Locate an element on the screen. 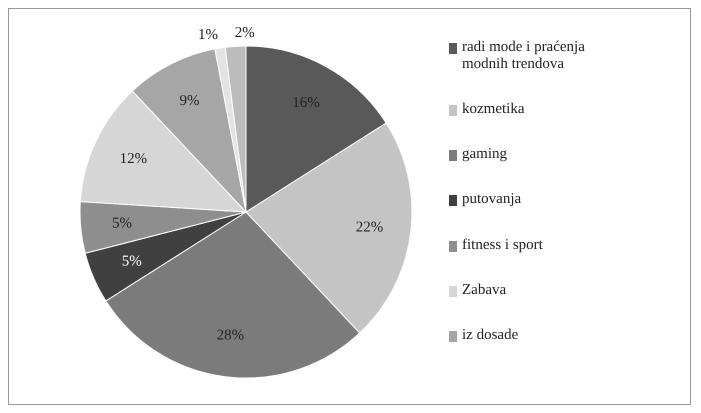 The width and height of the screenshot is (701, 413). data-label: 12% is located at coordinates (134, 158).